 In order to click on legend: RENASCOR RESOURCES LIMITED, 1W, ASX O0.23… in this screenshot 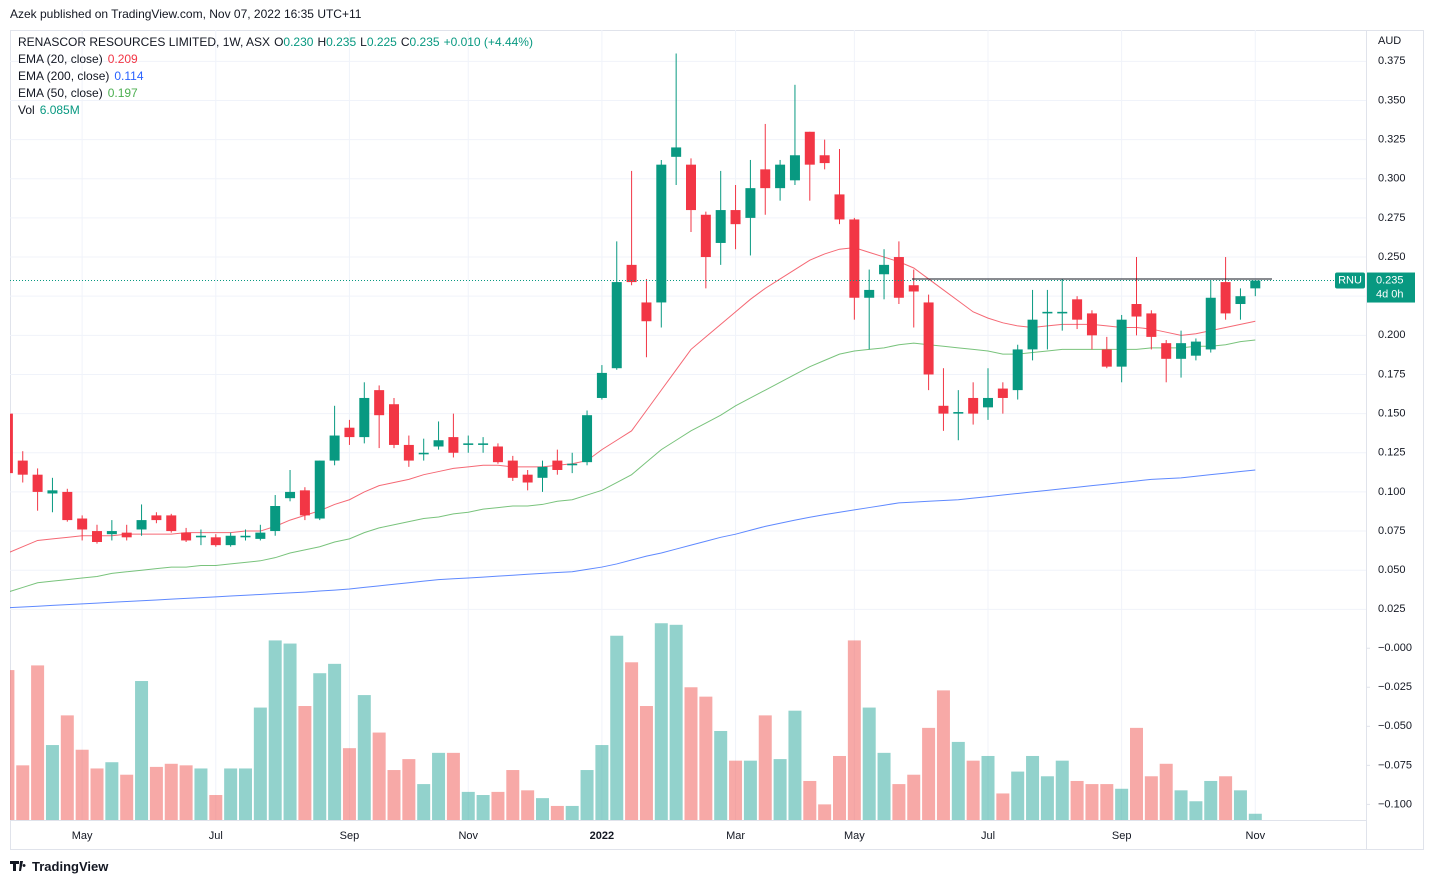, I will do `click(275, 76)`.